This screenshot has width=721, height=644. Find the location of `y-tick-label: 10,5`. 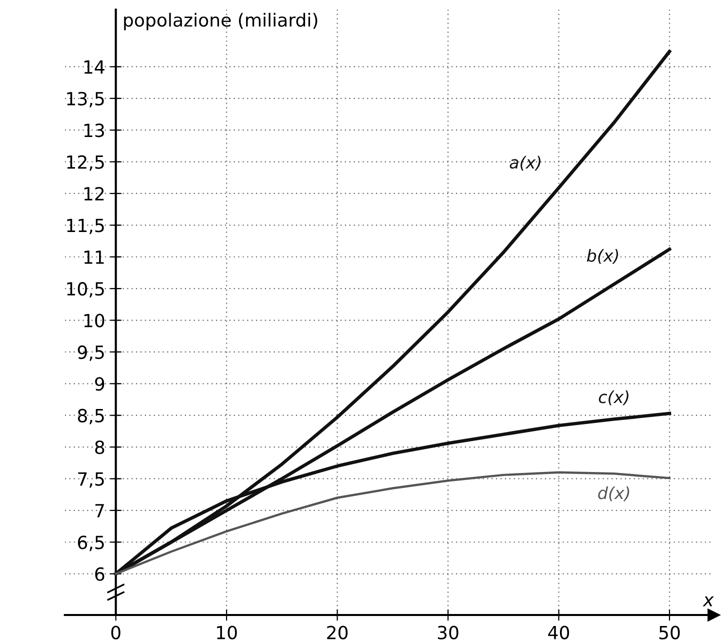

y-tick-label: 10,5 is located at coordinates (85, 290).